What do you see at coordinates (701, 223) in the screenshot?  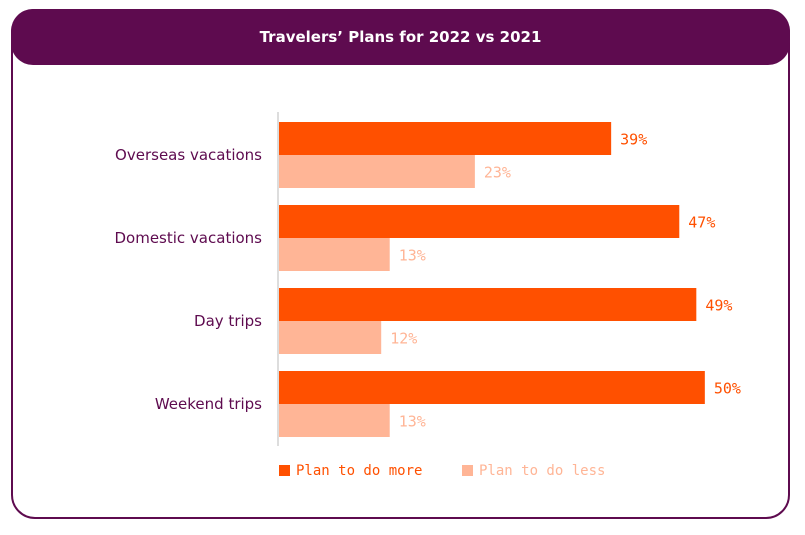 I see `data-label: 47%` at bounding box center [701, 223].